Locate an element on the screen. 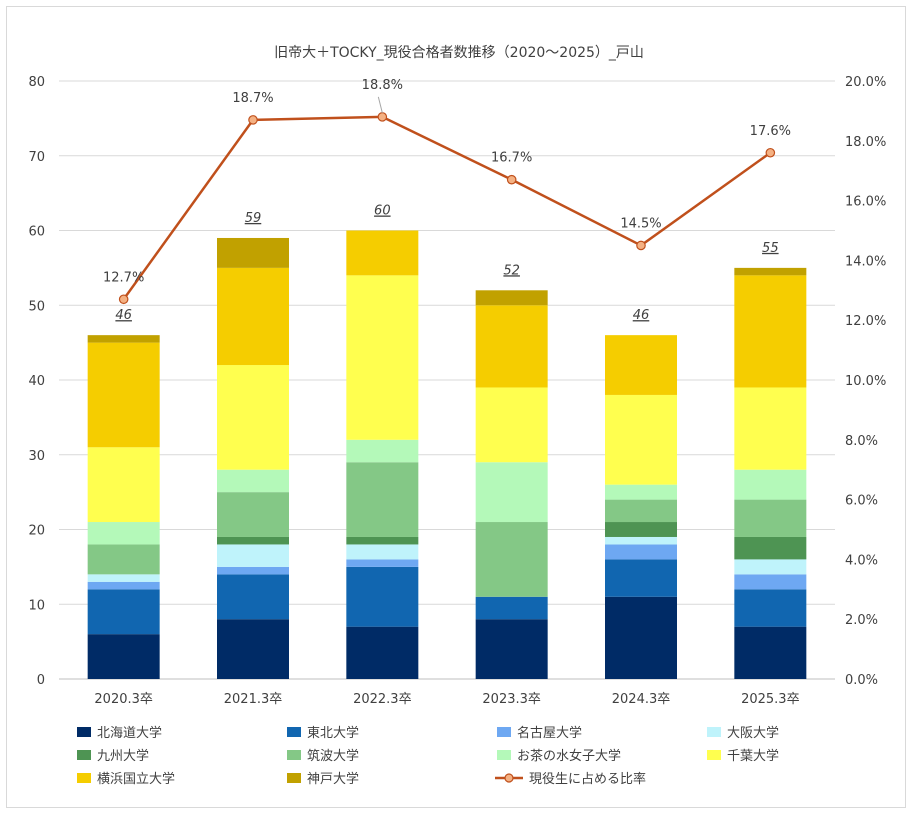 The image size is (914, 816). legend-label: 大阪大学 is located at coordinates (753, 733).